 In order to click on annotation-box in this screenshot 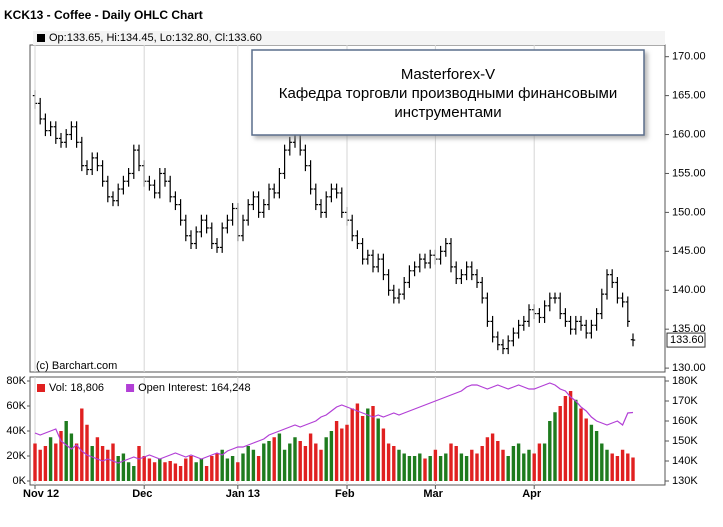, I will do `click(448, 92)`.